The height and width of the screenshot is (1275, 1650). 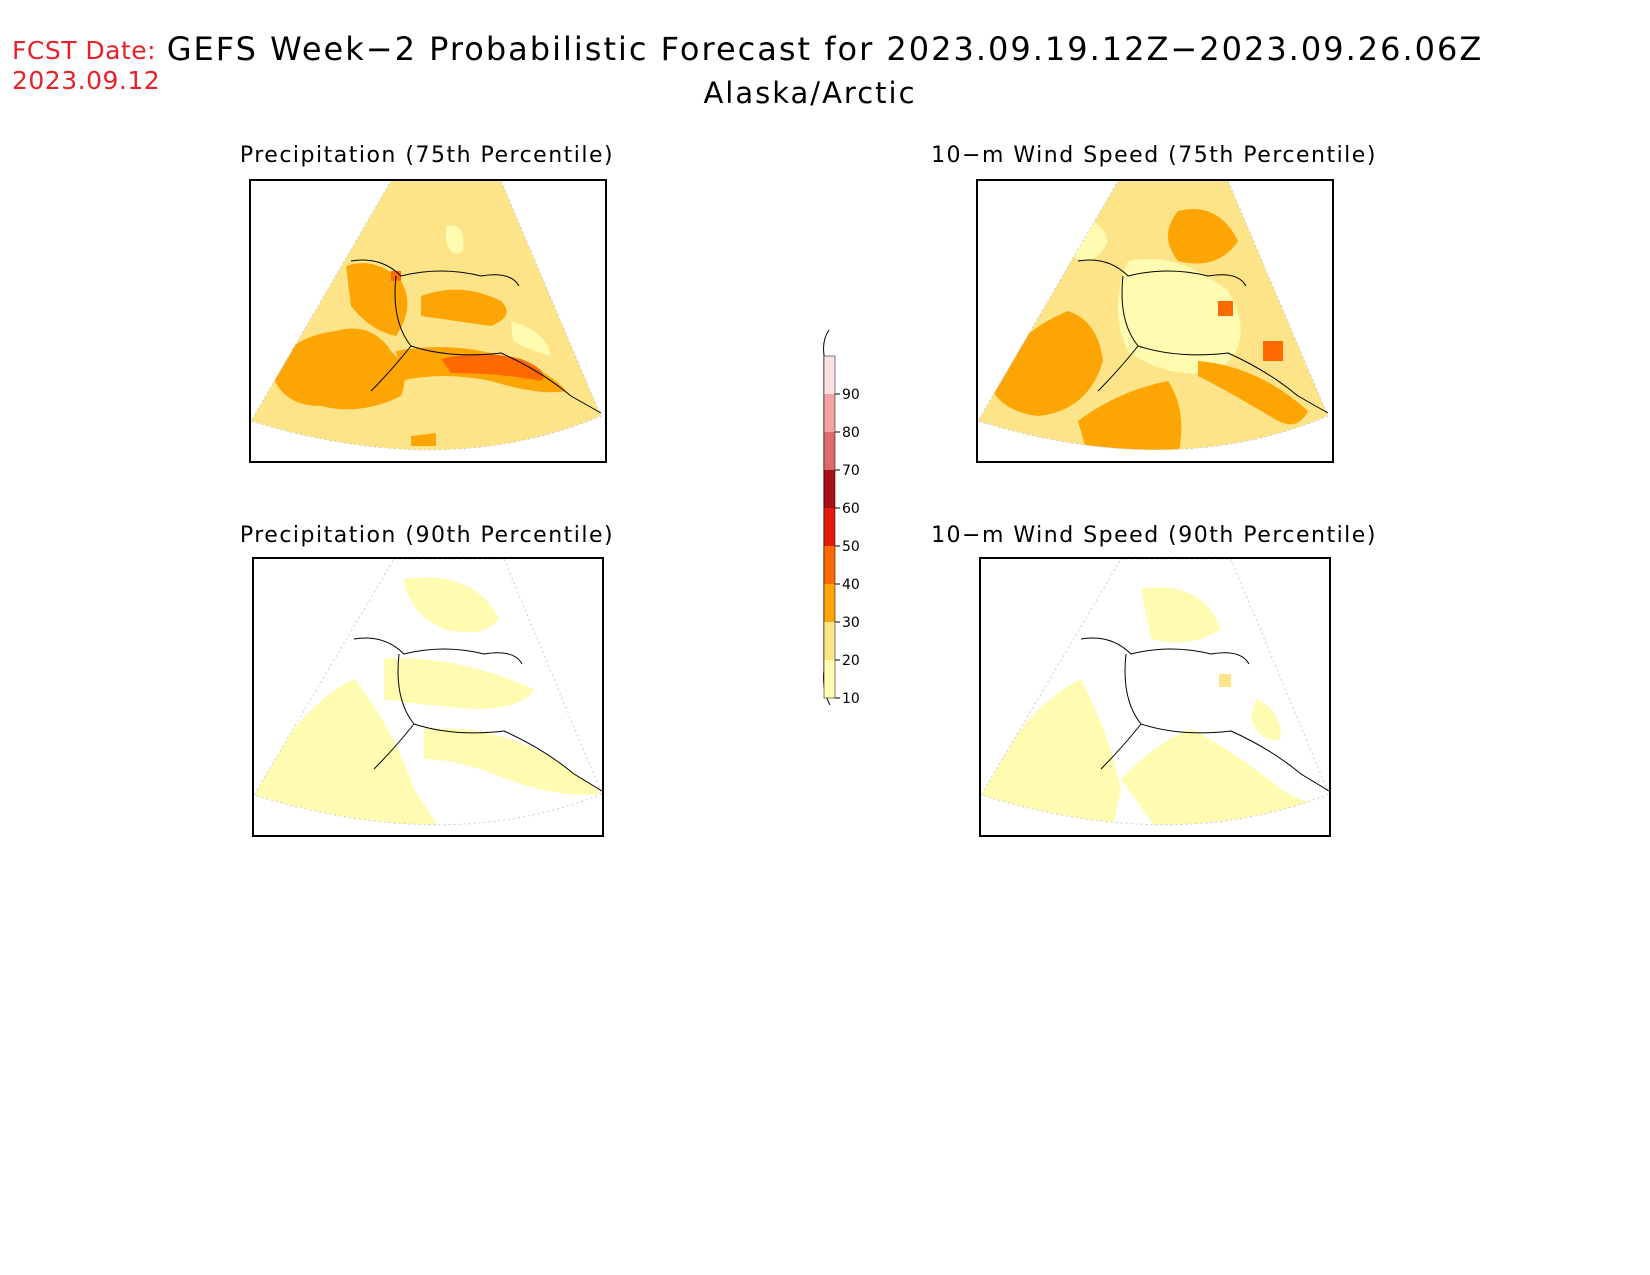 I want to click on forecast-date: FCST Date: 2023.09.12, so click(x=86, y=66).